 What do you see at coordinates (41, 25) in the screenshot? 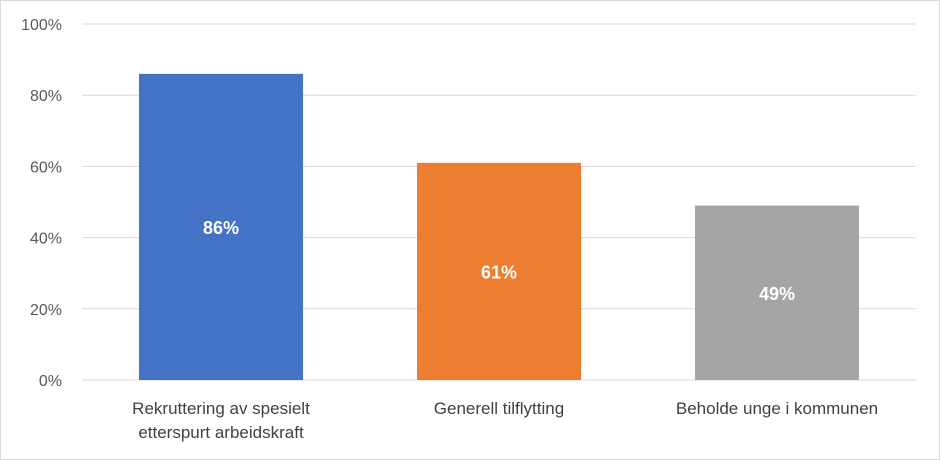
I see `y-tick-label: 100%` at bounding box center [41, 25].